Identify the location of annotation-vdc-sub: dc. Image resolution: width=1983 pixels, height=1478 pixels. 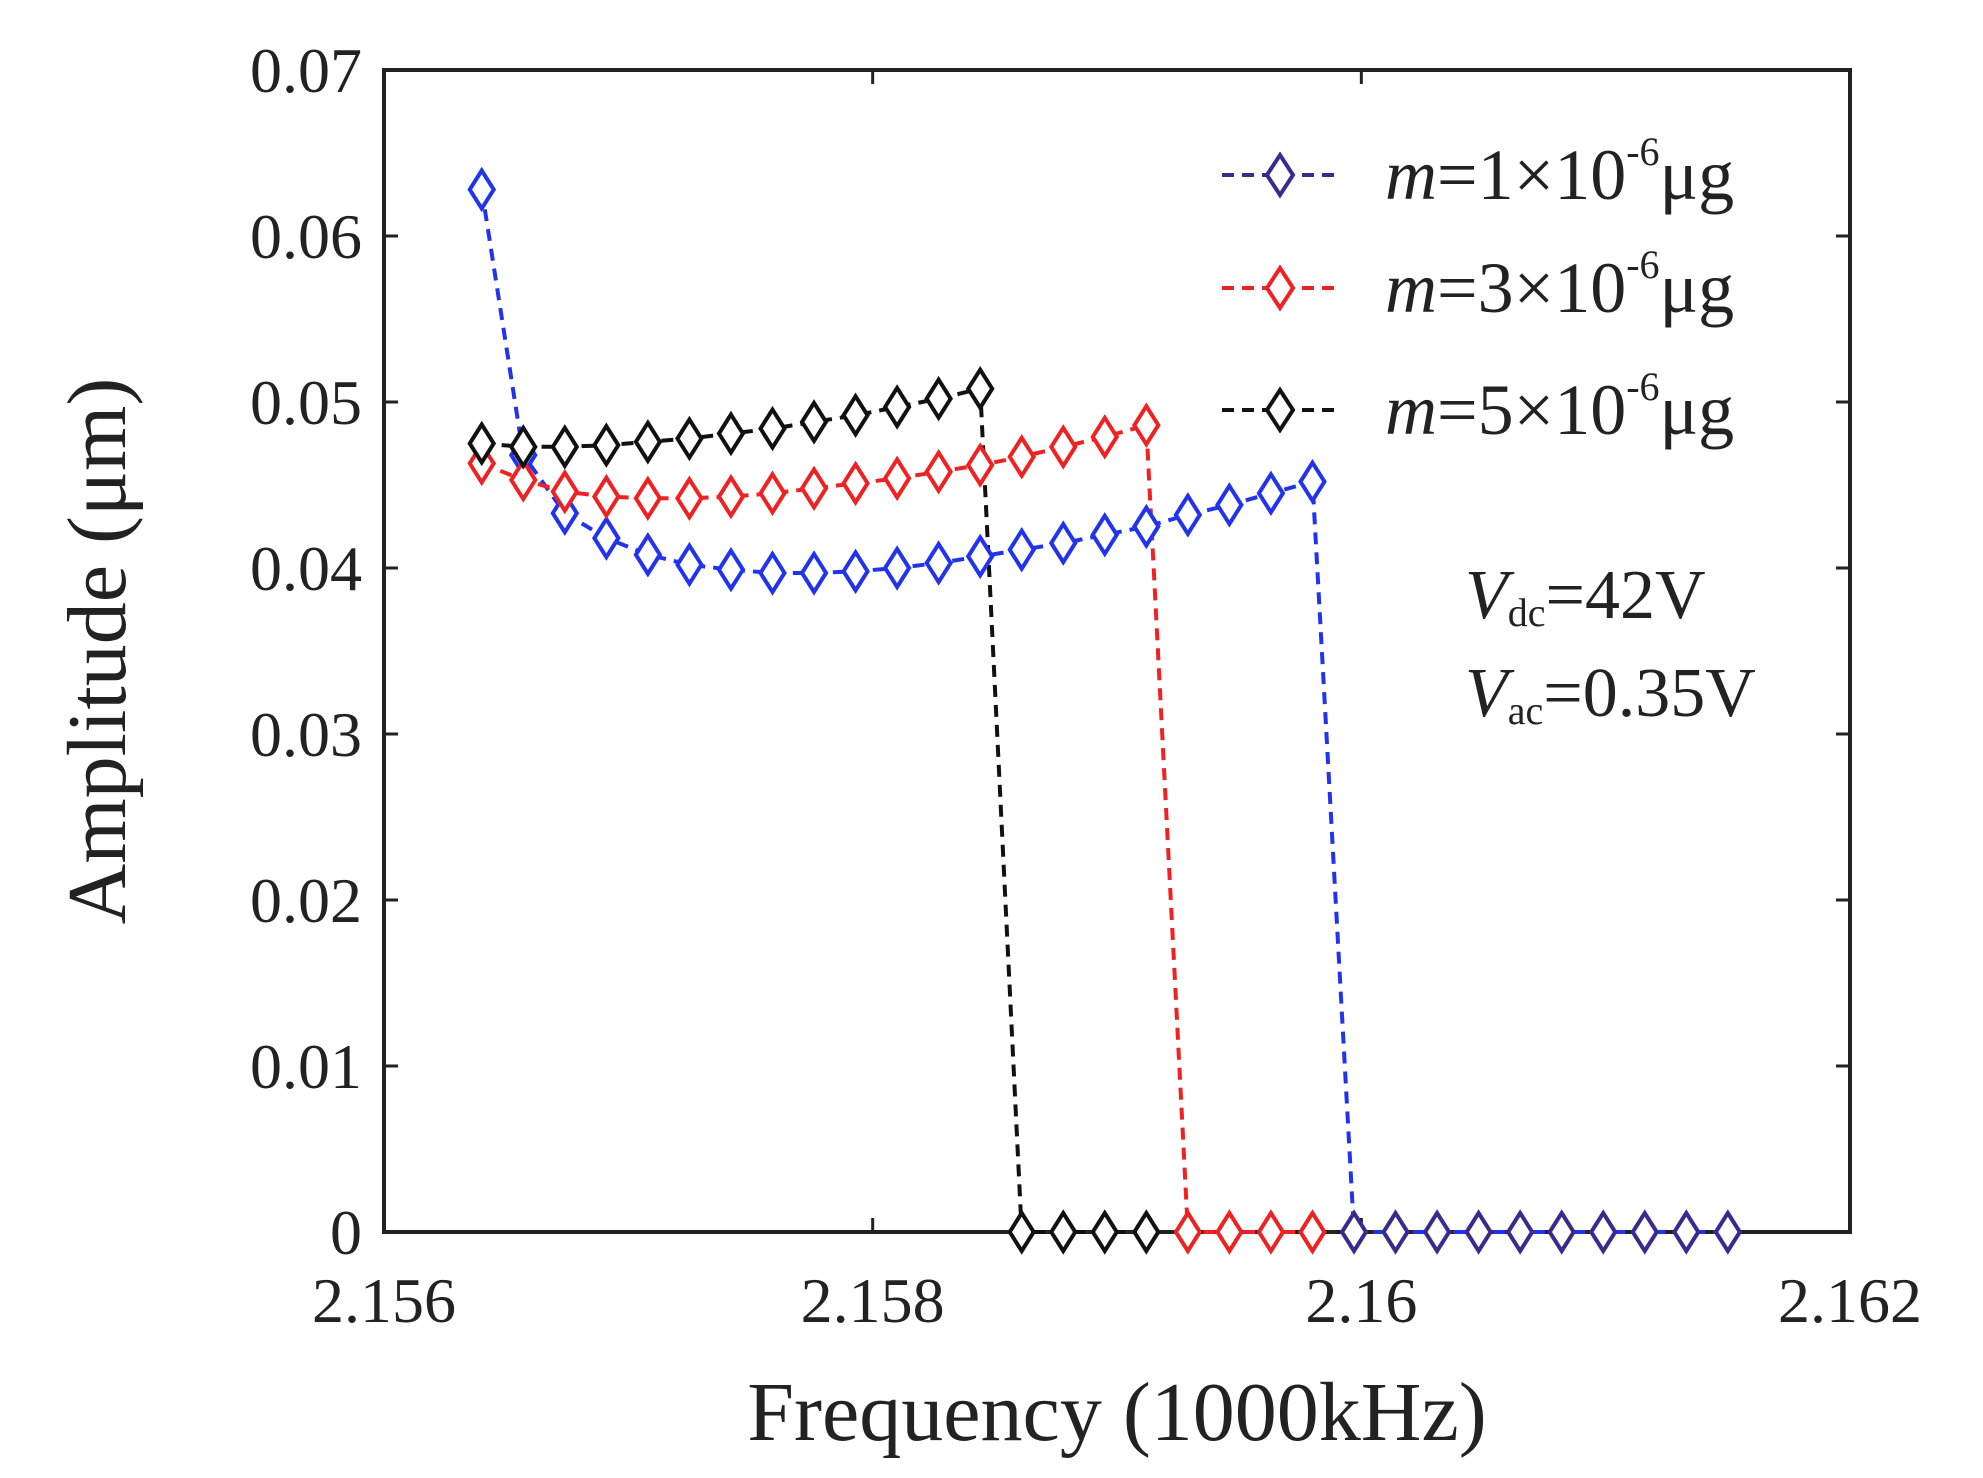
(1527, 612).